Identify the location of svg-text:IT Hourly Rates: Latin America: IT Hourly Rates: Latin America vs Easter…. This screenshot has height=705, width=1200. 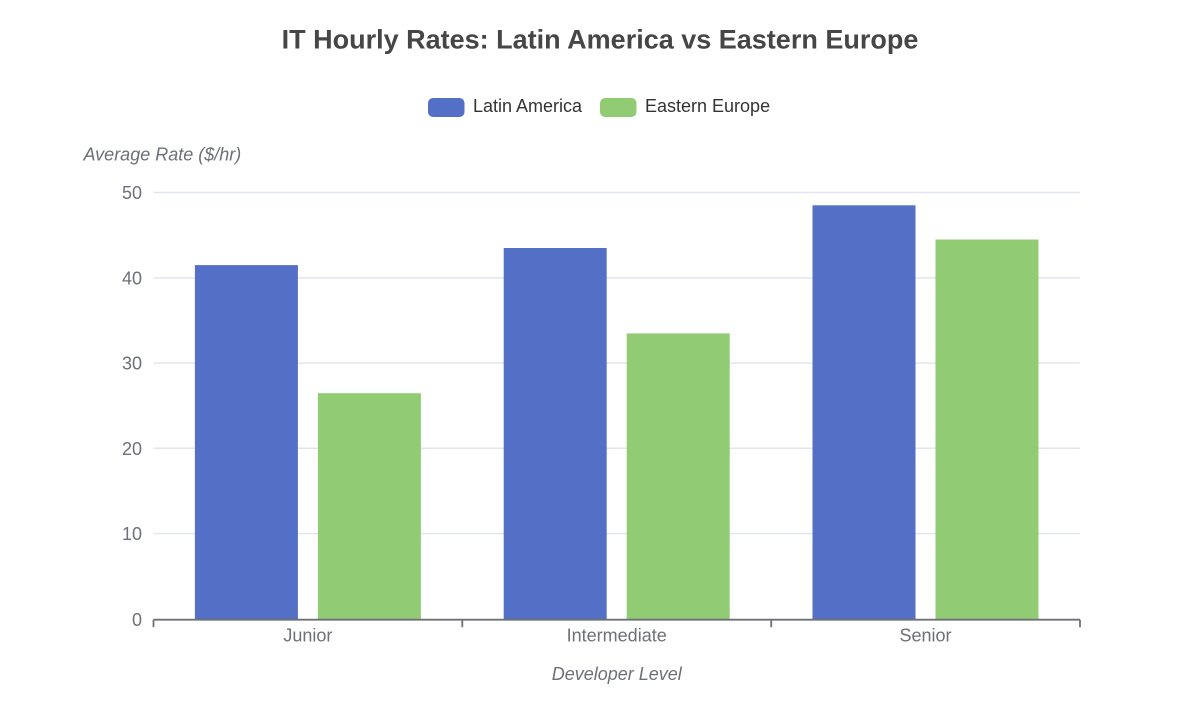
(600, 40).